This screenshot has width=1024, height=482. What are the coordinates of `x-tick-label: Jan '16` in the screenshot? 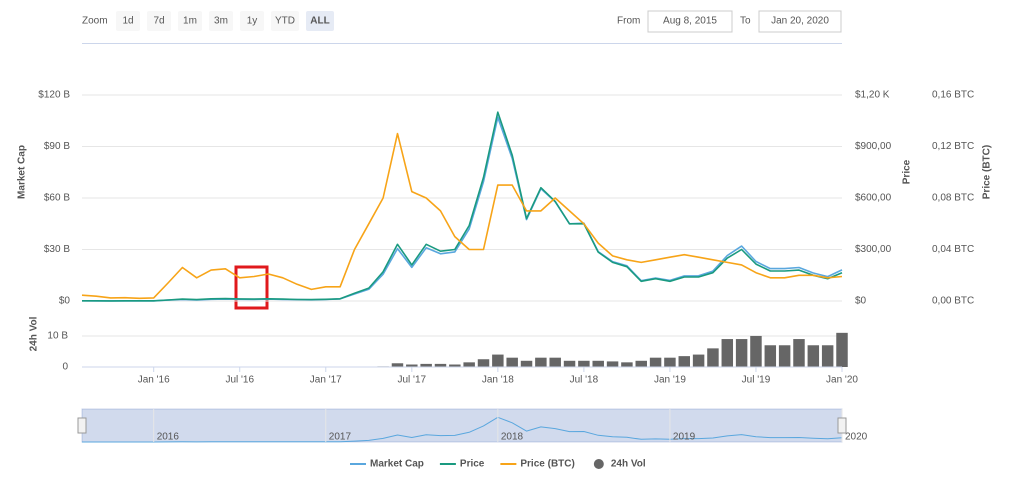 It's located at (154, 380).